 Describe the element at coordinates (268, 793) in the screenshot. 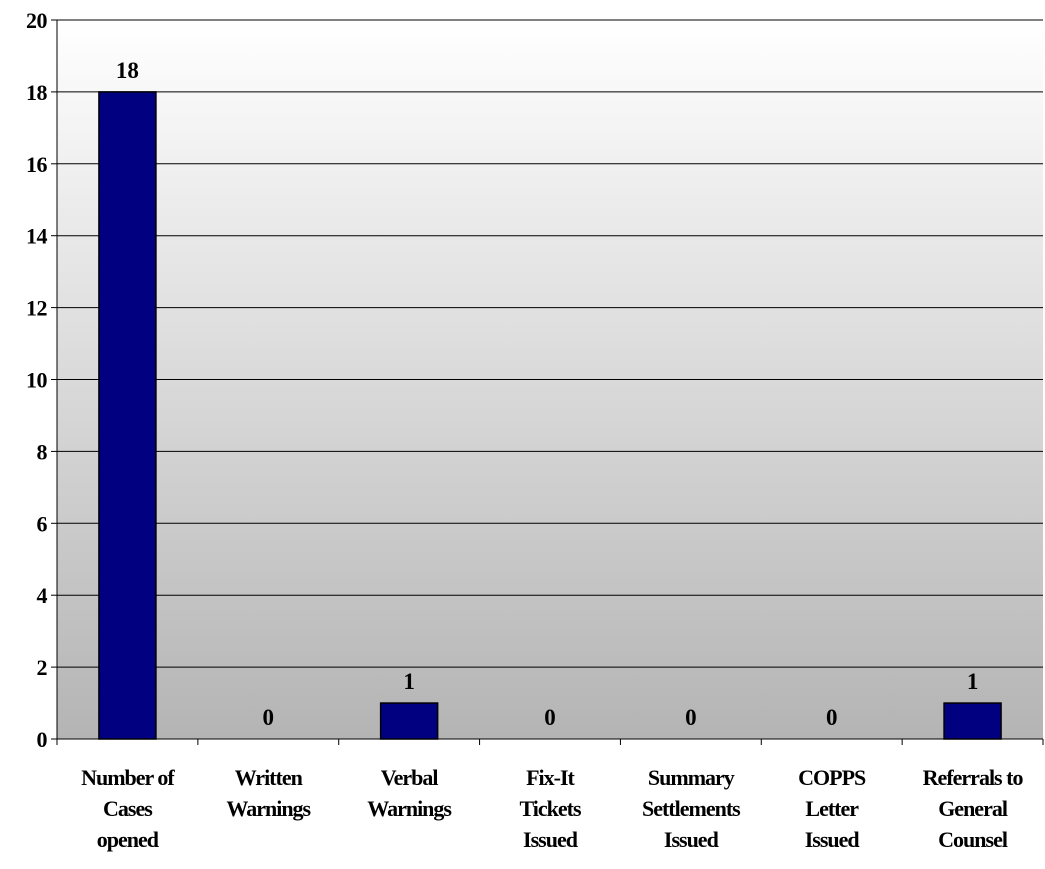

I see `x-category-label: Written Warnings` at that location.